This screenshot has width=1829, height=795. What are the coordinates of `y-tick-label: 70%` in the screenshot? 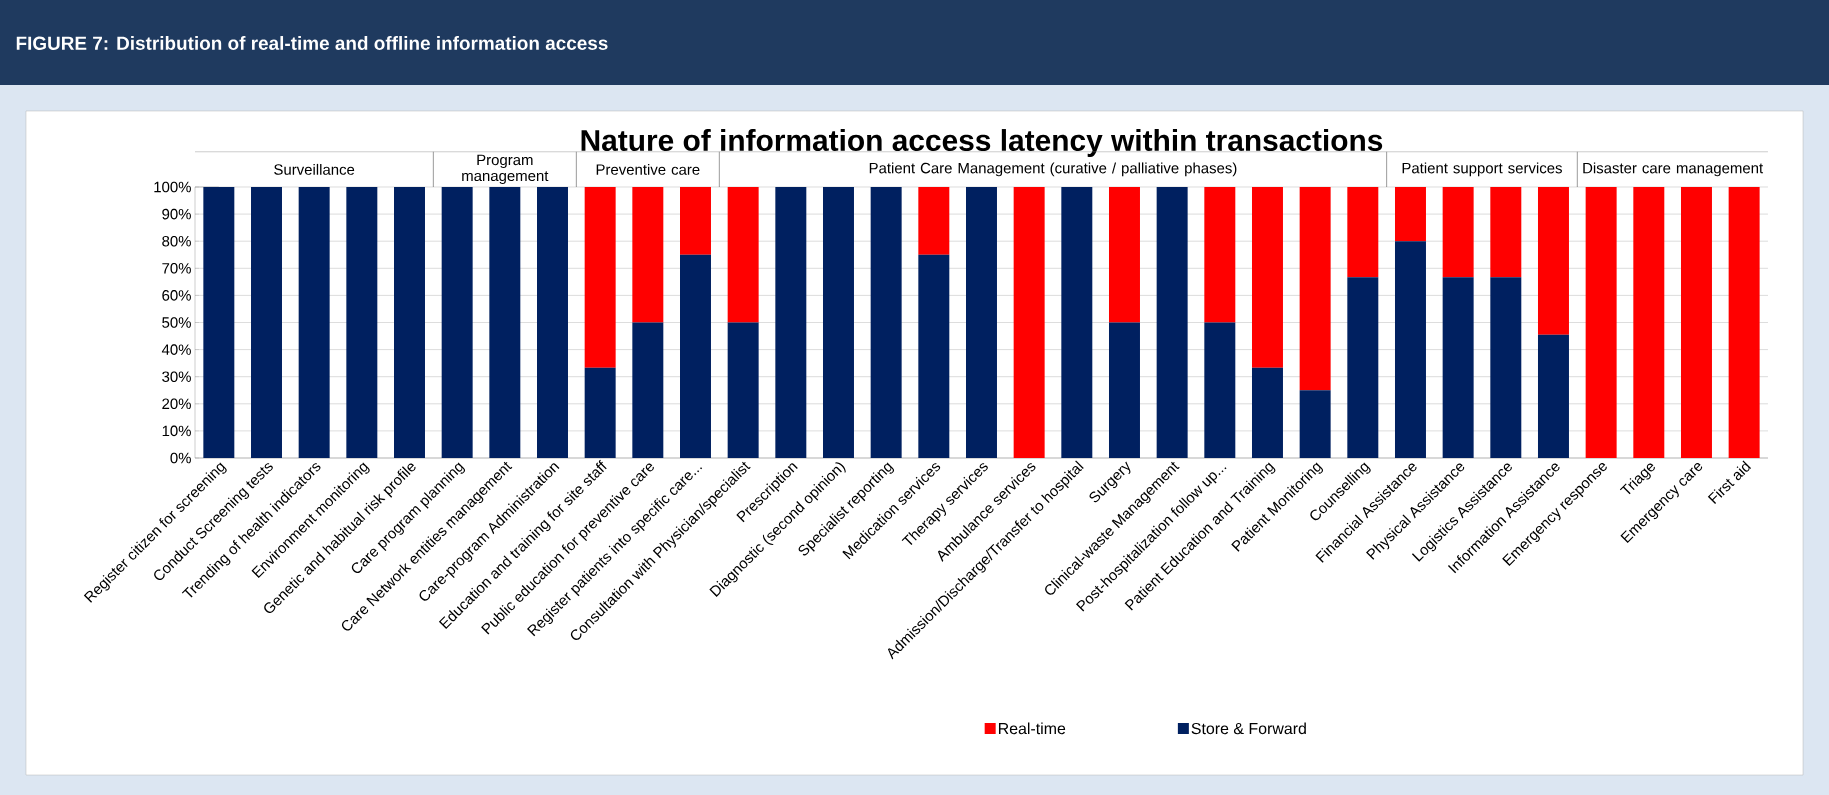 It's located at (176, 268).